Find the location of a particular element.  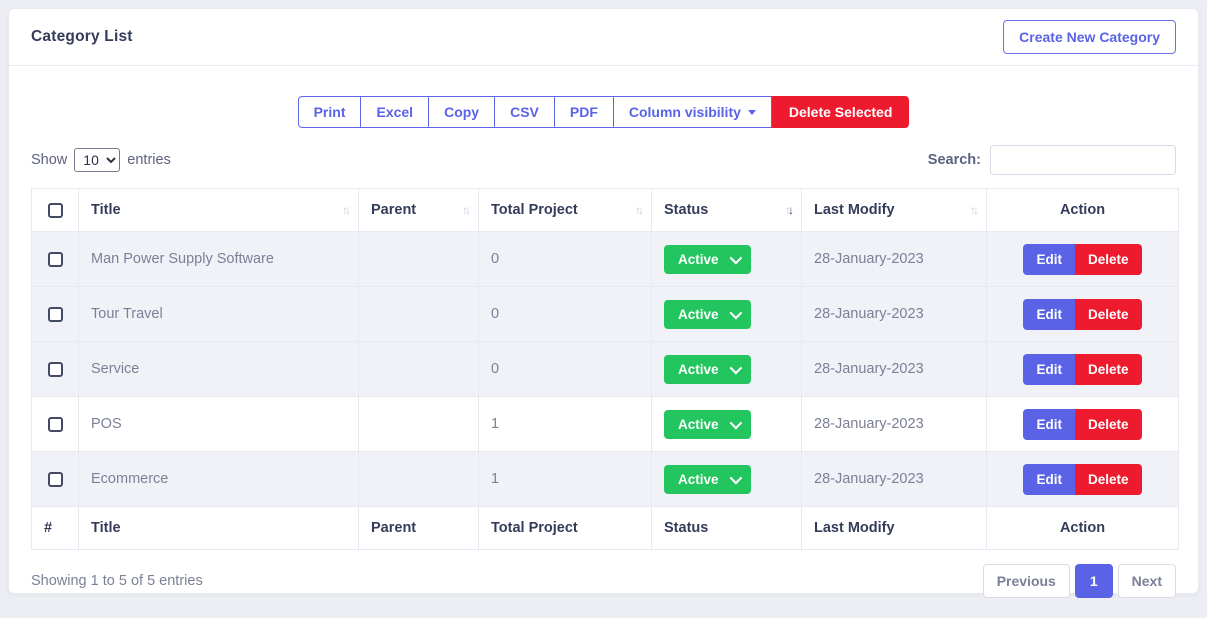

csv-button: CSV is located at coordinates (524, 112).